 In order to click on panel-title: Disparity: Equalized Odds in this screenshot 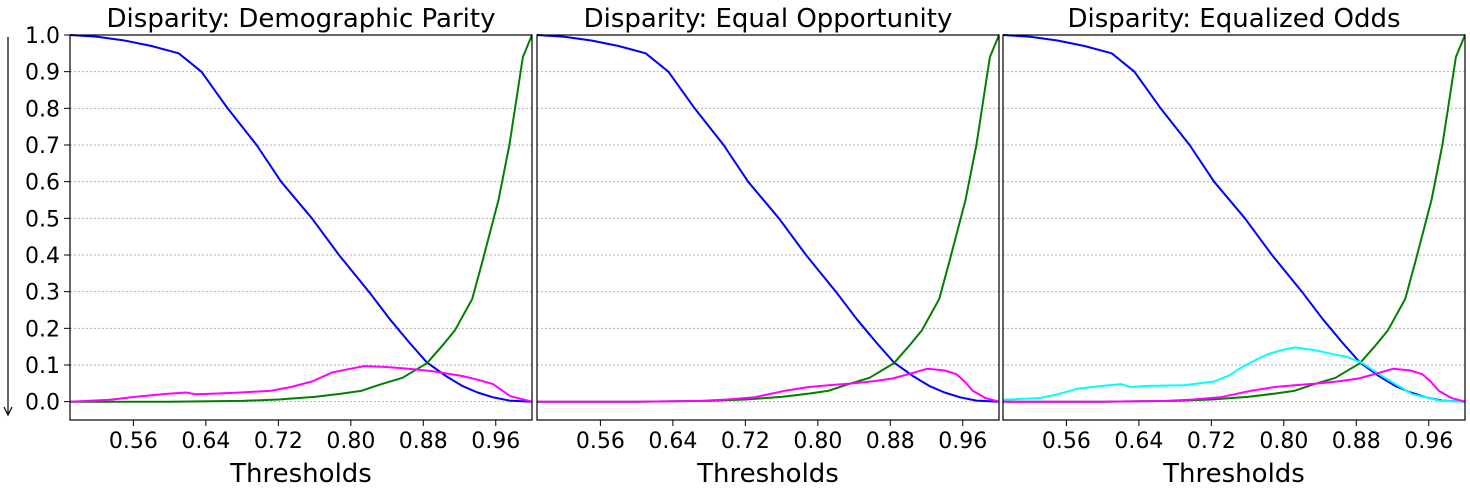, I will do `click(1233, 19)`.